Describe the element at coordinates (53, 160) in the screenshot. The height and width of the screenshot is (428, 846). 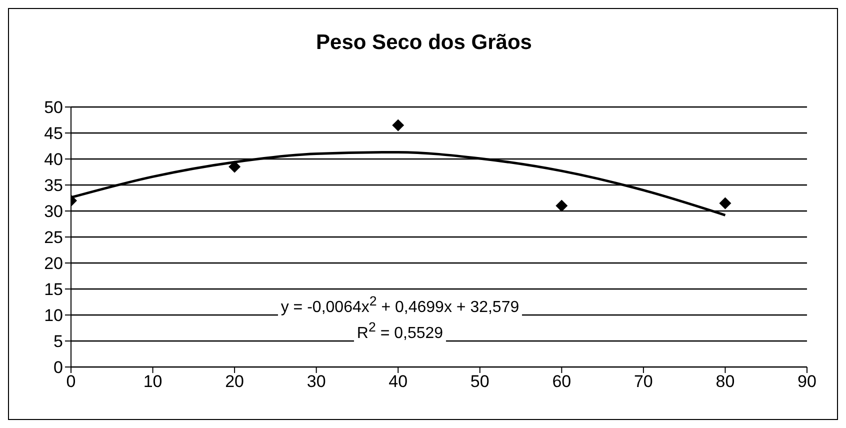
I see `y-tick-label: 40` at that location.